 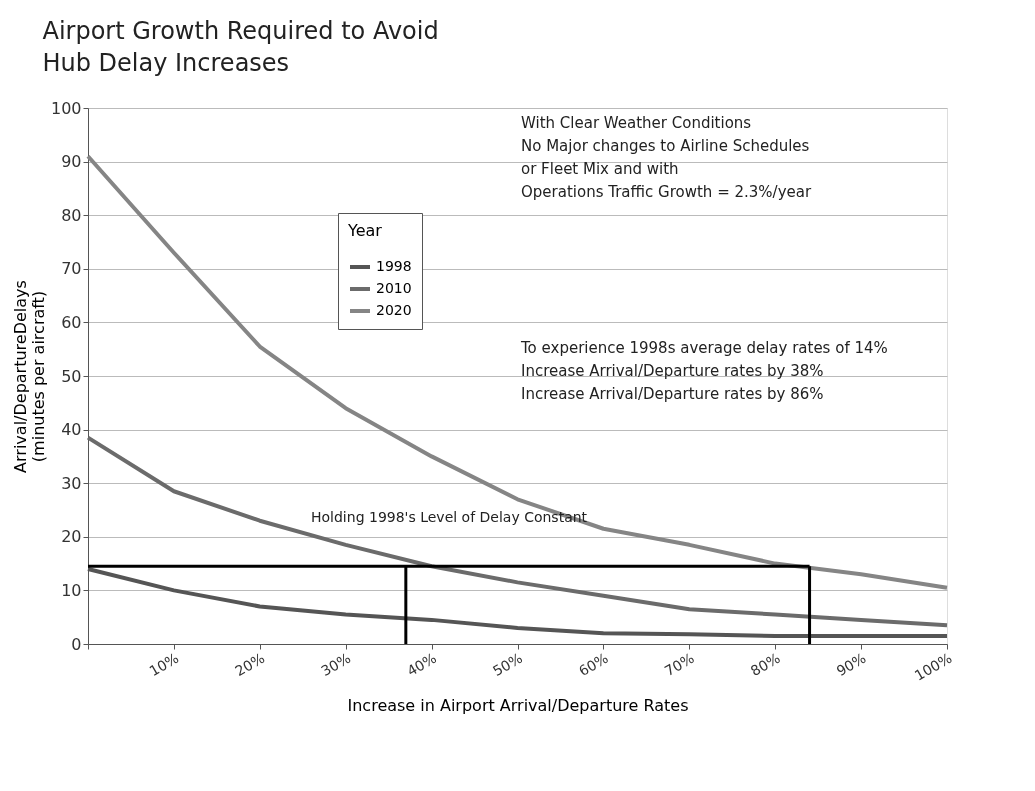 I want to click on y-tick-label: 70, so click(x=71, y=269).